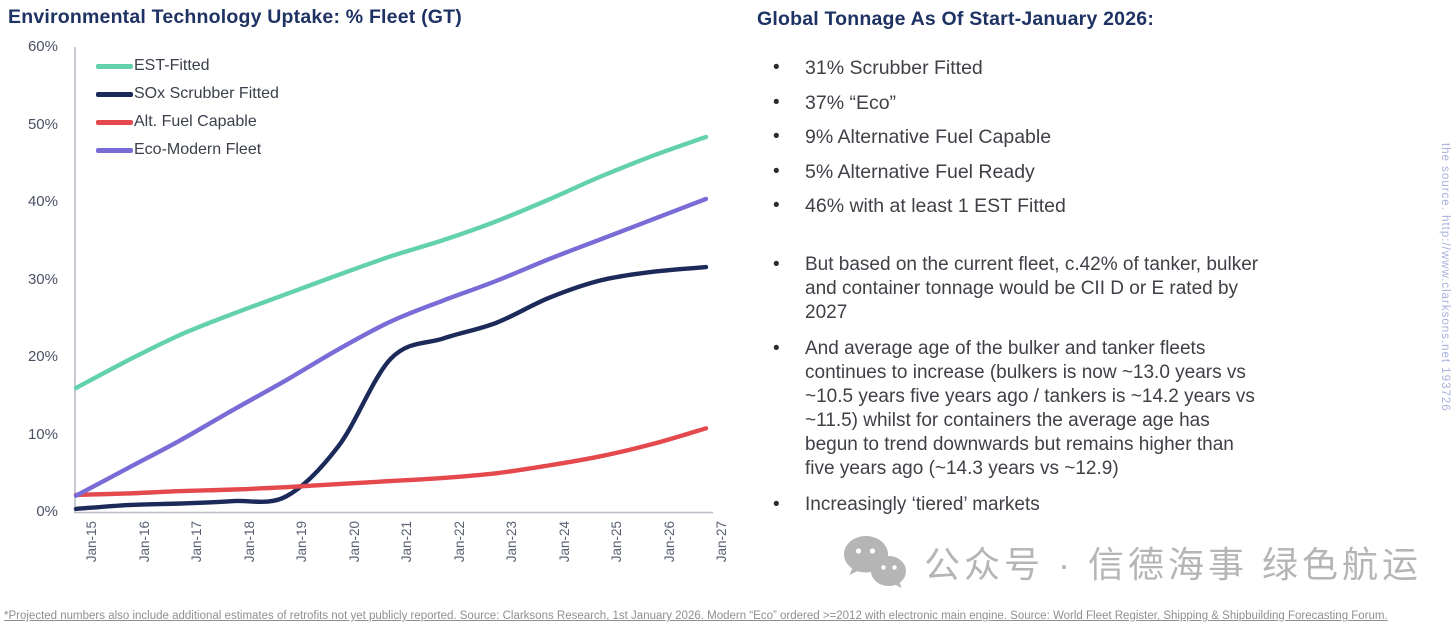  Describe the element at coordinates (114, 66) in the screenshot. I see `legend-swatch-est-fitted` at that location.